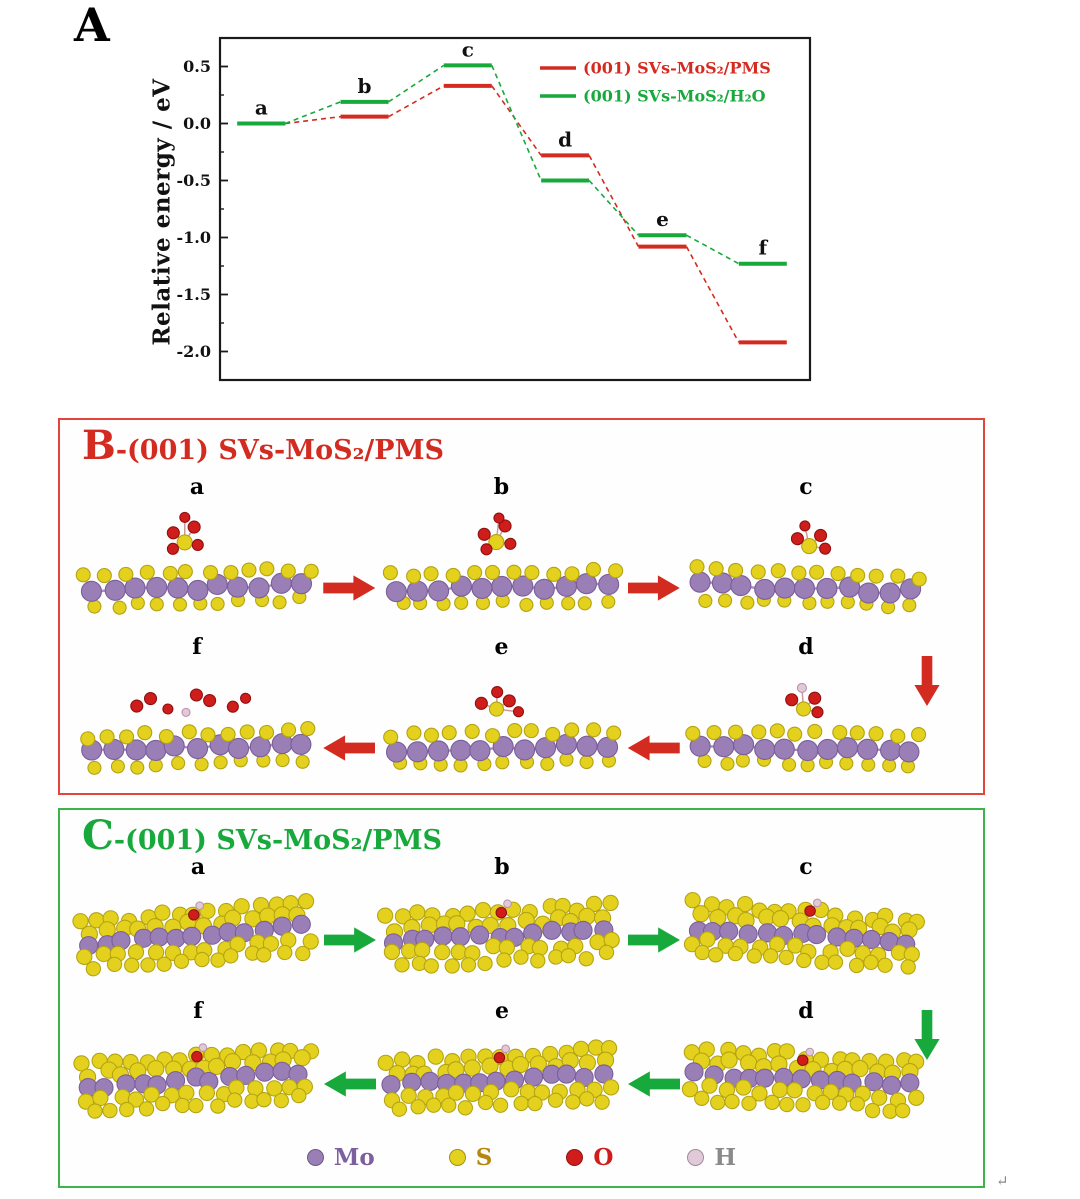 The width and height of the screenshot is (1080, 1199). Describe the element at coordinates (279, 450) in the screenshot. I see `panel-b-title-text: -(001) SVs-MoS₂/PMS` at that location.